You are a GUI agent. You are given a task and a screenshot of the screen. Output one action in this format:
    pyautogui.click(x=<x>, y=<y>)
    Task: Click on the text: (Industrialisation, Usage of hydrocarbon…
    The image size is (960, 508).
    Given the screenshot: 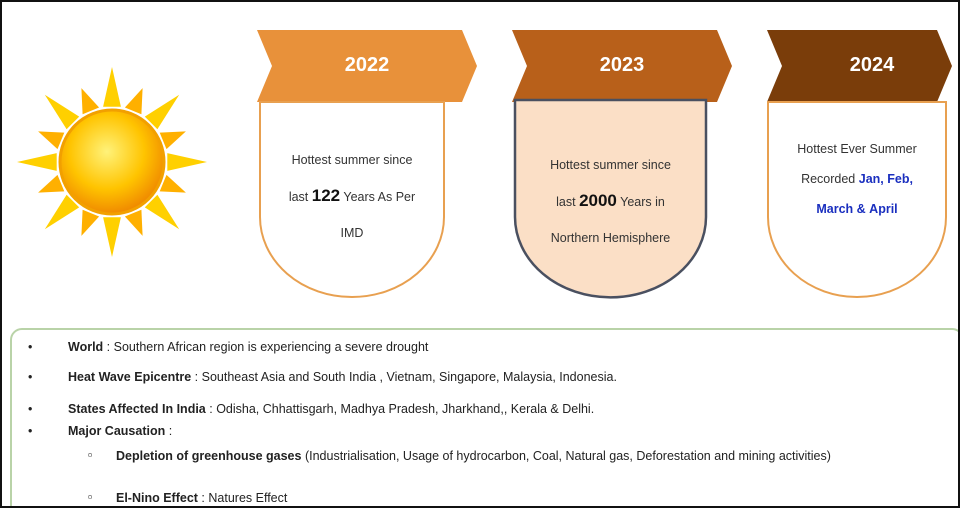 What is the action you would take?
    pyautogui.click(x=567, y=456)
    